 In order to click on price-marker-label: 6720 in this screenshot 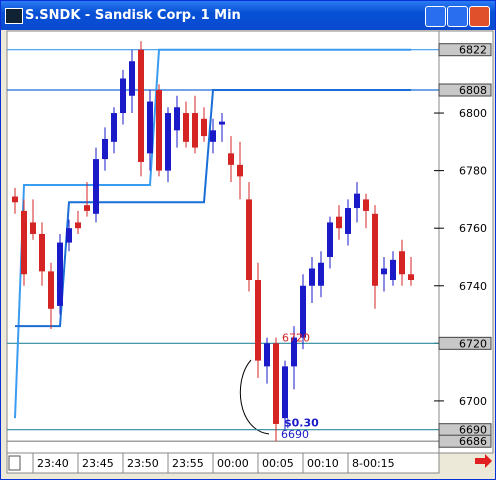, I will do `click(473, 343)`.